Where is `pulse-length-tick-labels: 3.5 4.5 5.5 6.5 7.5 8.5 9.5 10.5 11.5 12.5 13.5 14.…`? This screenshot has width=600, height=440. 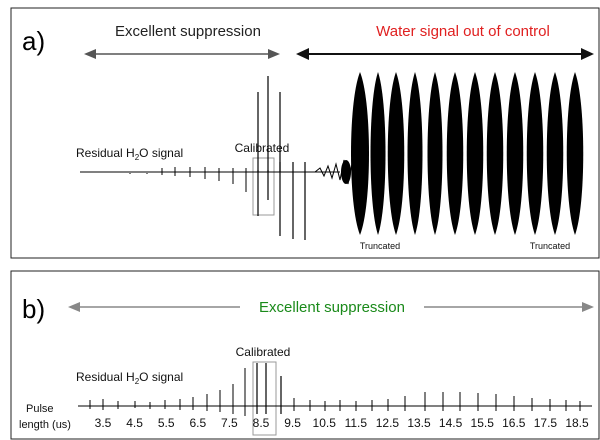 pulse-length-tick-labels: 3.5 4.5 5.5 6.5 7.5 8.5 9.5 10.5 11.5 12.5 13.5 14.… is located at coordinates (342, 423).